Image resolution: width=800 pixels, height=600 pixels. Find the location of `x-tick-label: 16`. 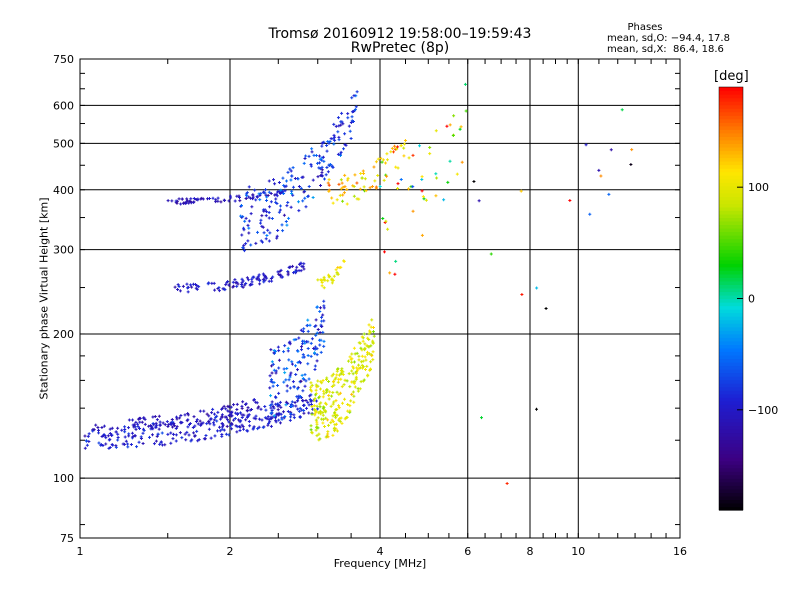

x-tick-label: 16 is located at coordinates (680, 551).